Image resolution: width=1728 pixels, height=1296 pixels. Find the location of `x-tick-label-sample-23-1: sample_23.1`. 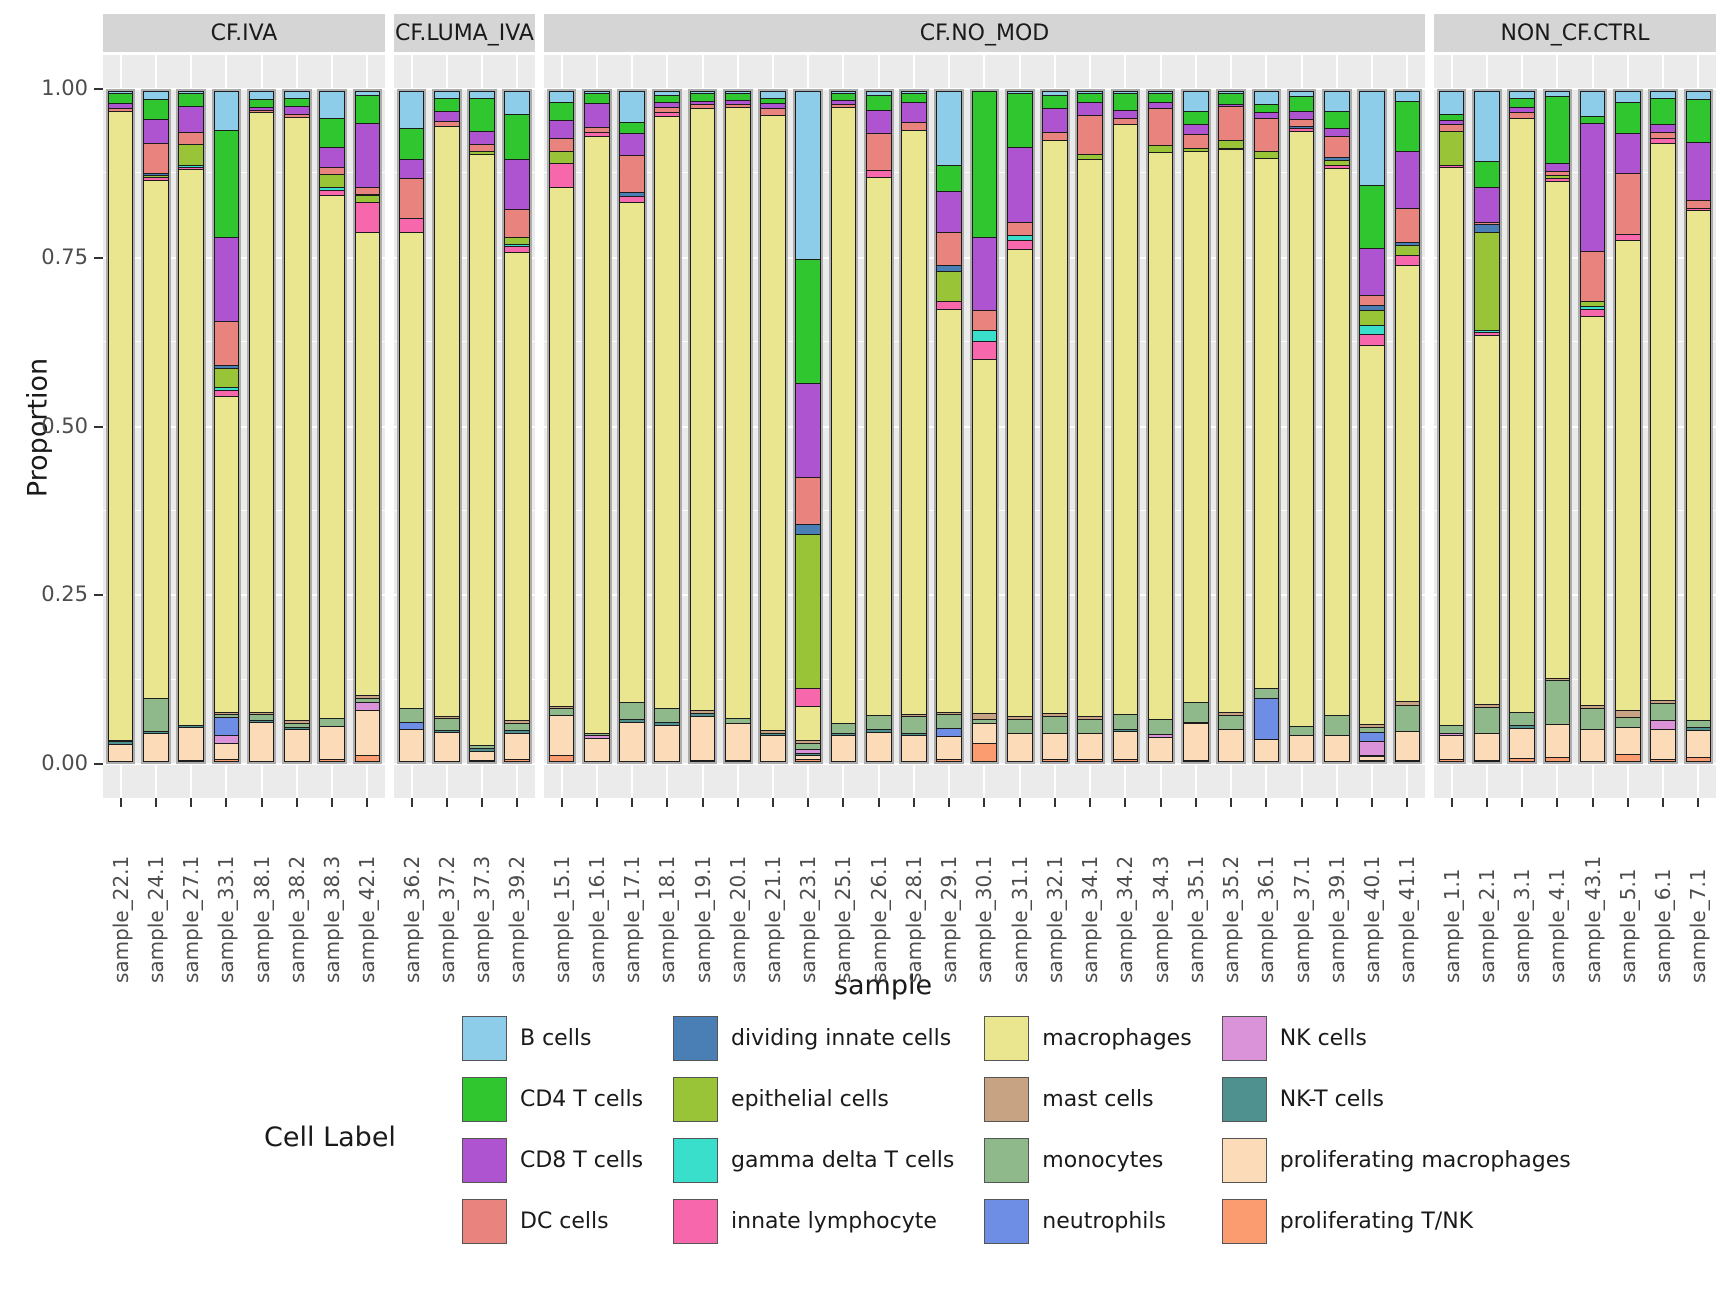

x-tick-label-sample-23-1: sample_23.1 is located at coordinates (808, 919).